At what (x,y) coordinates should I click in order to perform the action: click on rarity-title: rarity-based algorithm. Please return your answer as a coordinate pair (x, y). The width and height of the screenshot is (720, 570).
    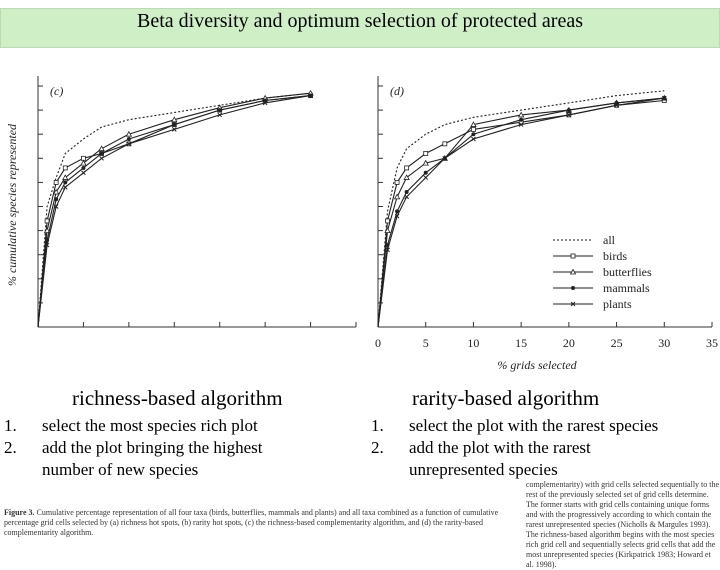
    Looking at the image, I should click on (506, 398).